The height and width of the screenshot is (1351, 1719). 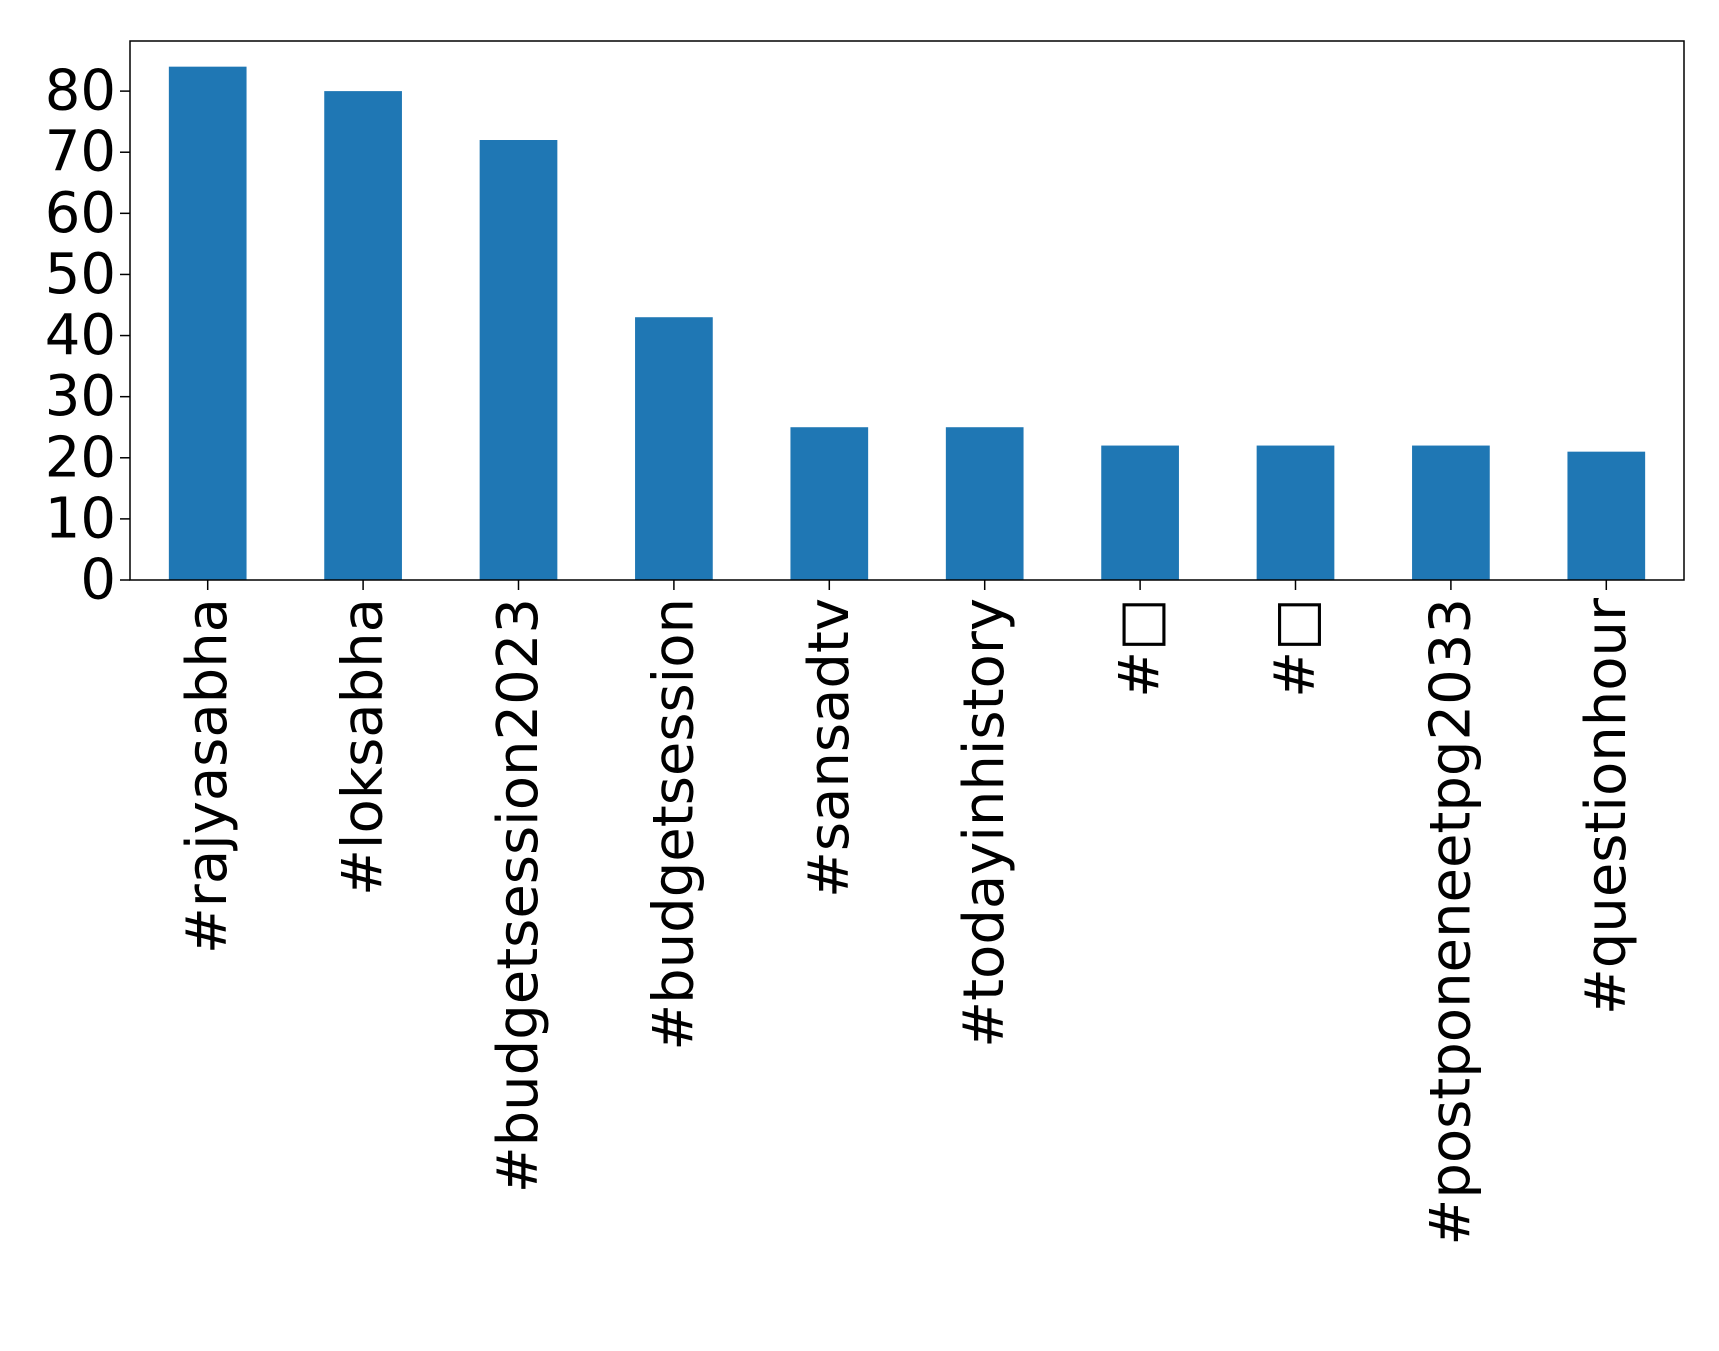 What do you see at coordinates (363, 747) in the screenshot?
I see `x-tick-label-1: #loksabha` at bounding box center [363, 747].